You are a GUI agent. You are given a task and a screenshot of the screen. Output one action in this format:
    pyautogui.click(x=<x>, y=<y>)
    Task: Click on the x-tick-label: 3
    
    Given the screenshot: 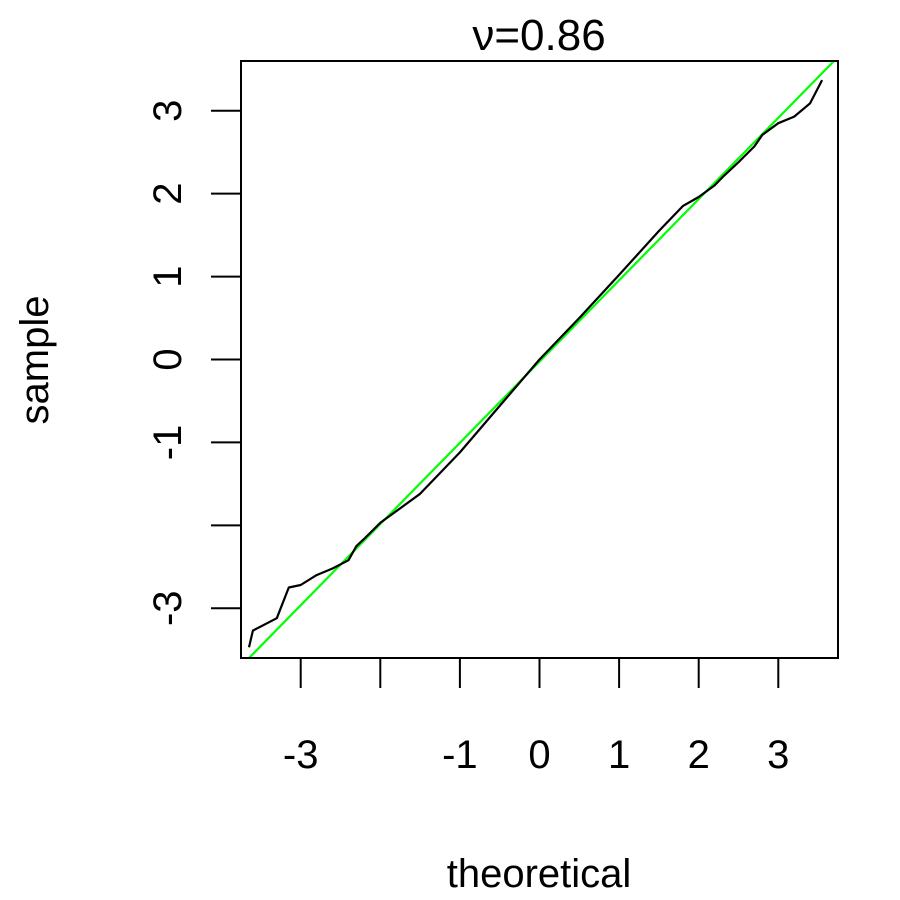 What is the action you would take?
    pyautogui.click(x=778, y=755)
    